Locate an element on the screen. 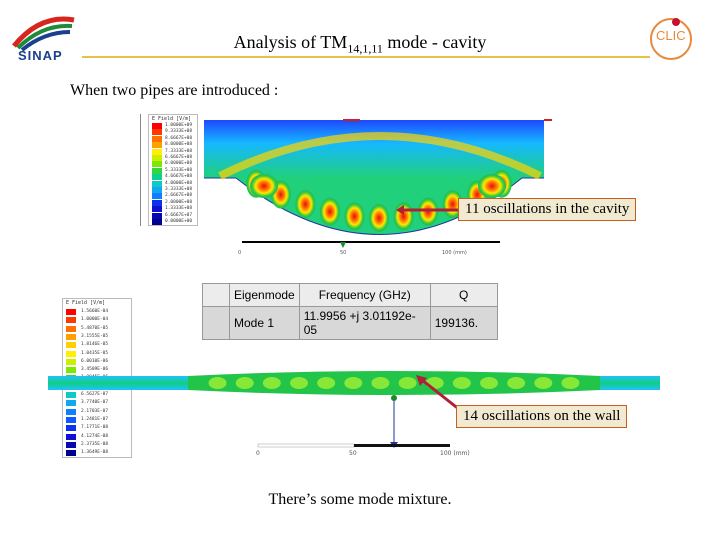  legend-divider is located at coordinates (140, 170).